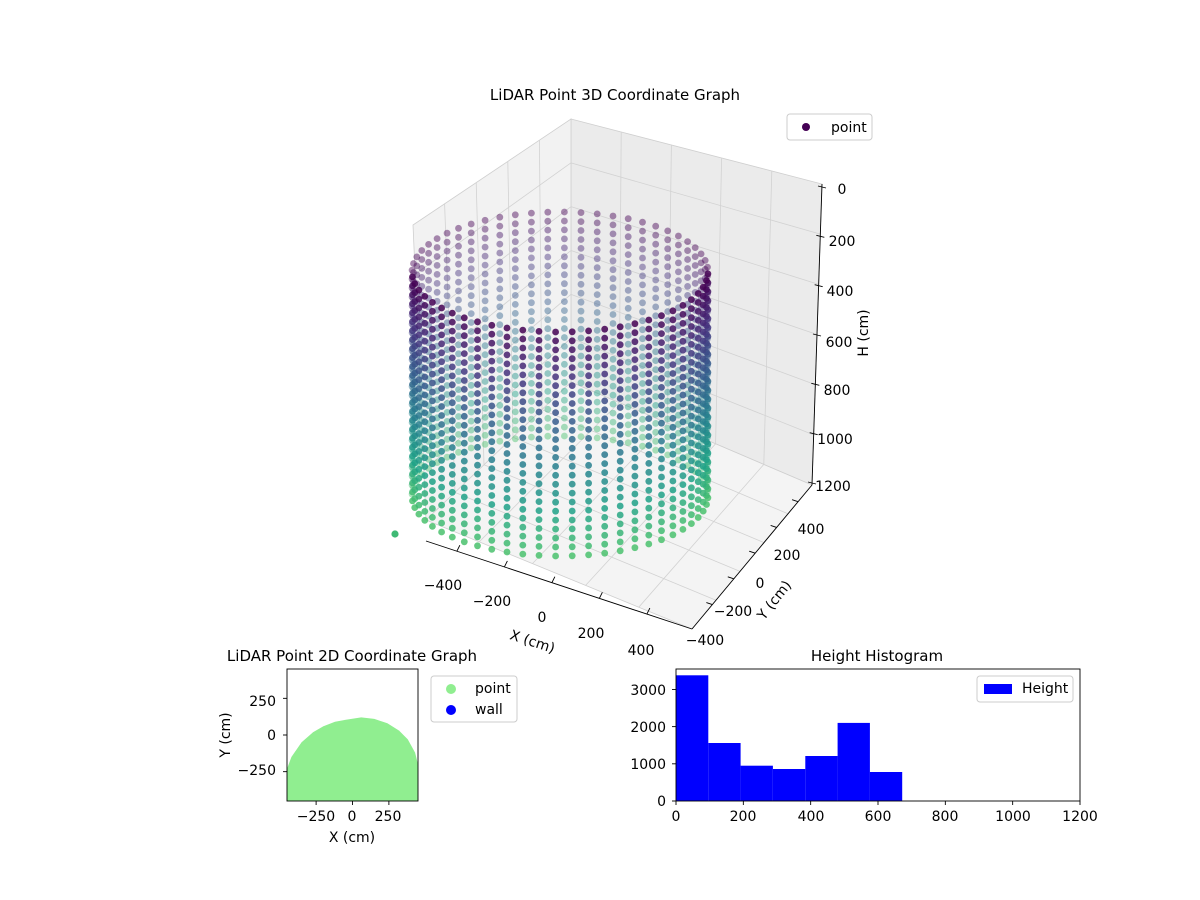  What do you see at coordinates (733, 612) in the screenshot?
I see `y-tick-label: −200` at bounding box center [733, 612].